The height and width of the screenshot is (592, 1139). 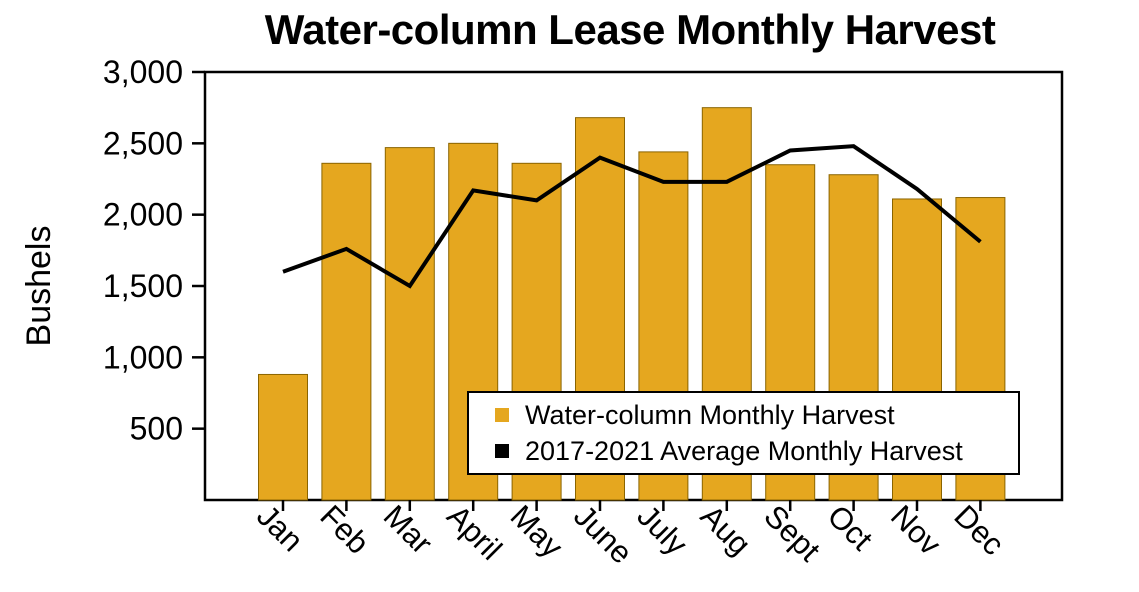 I want to click on x-tick-label-oct: Oct, so click(x=850, y=527).